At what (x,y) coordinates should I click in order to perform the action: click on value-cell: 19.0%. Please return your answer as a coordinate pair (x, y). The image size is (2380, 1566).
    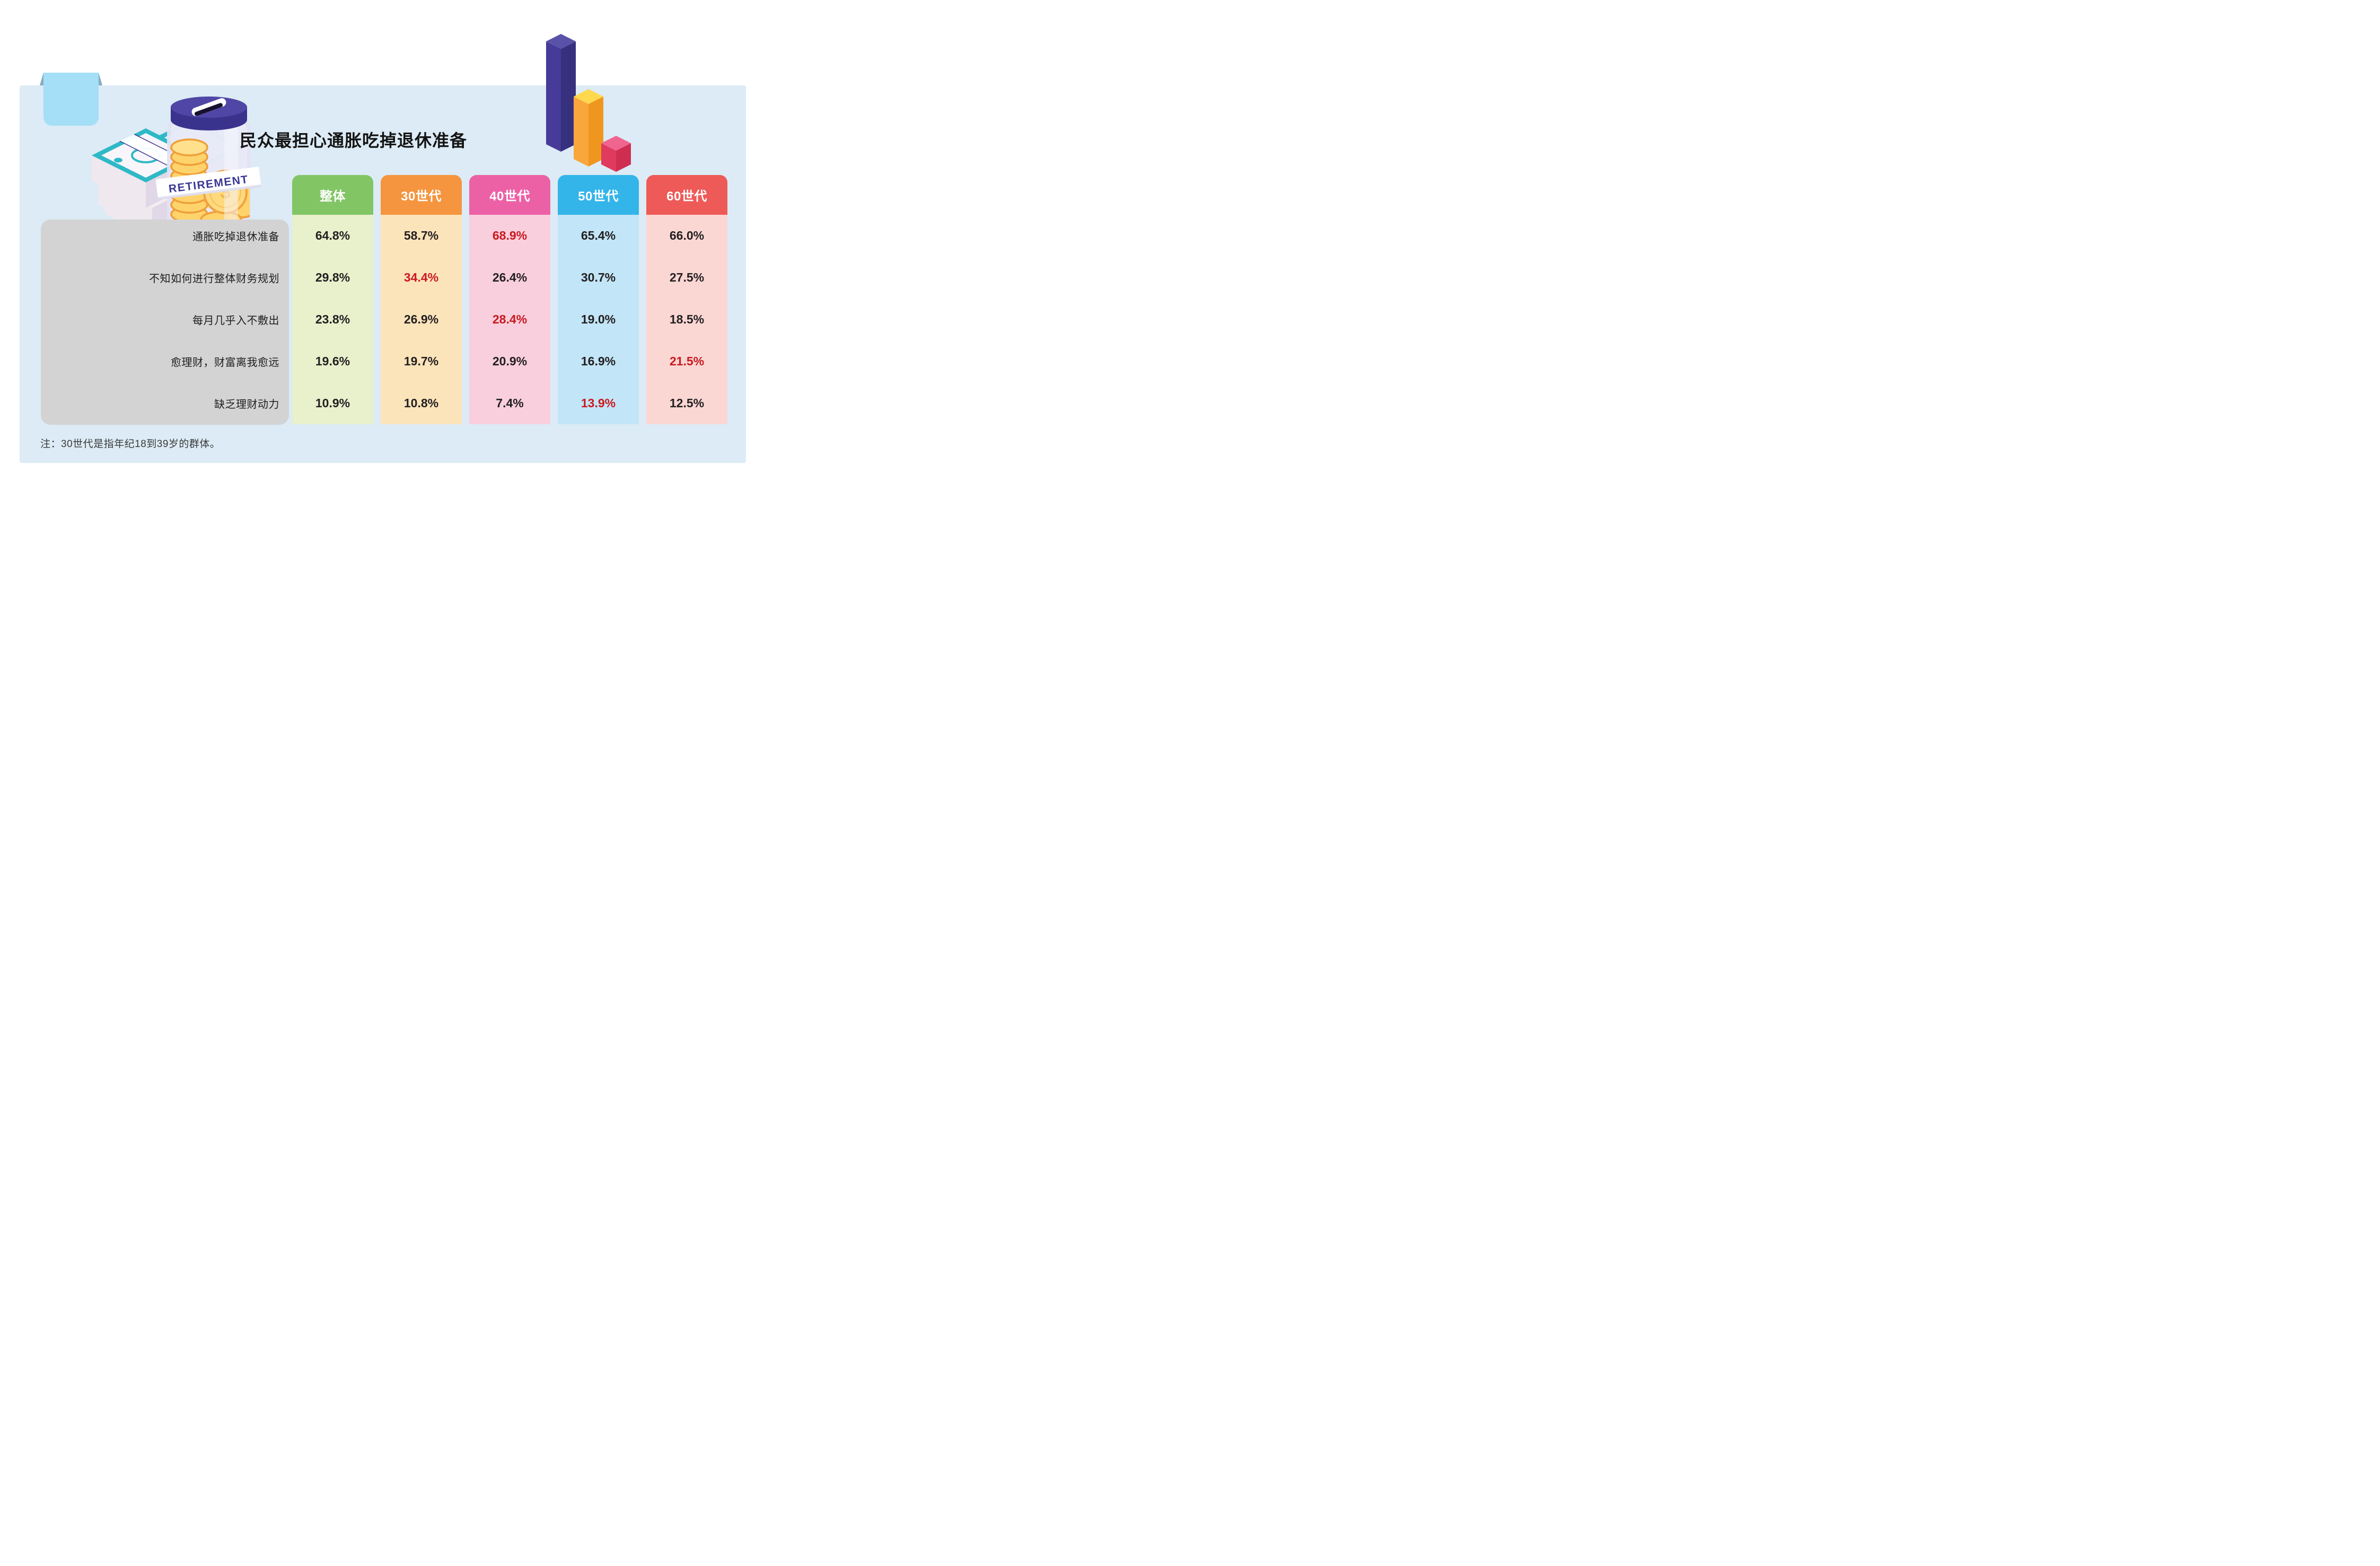
    Looking at the image, I should click on (598, 319).